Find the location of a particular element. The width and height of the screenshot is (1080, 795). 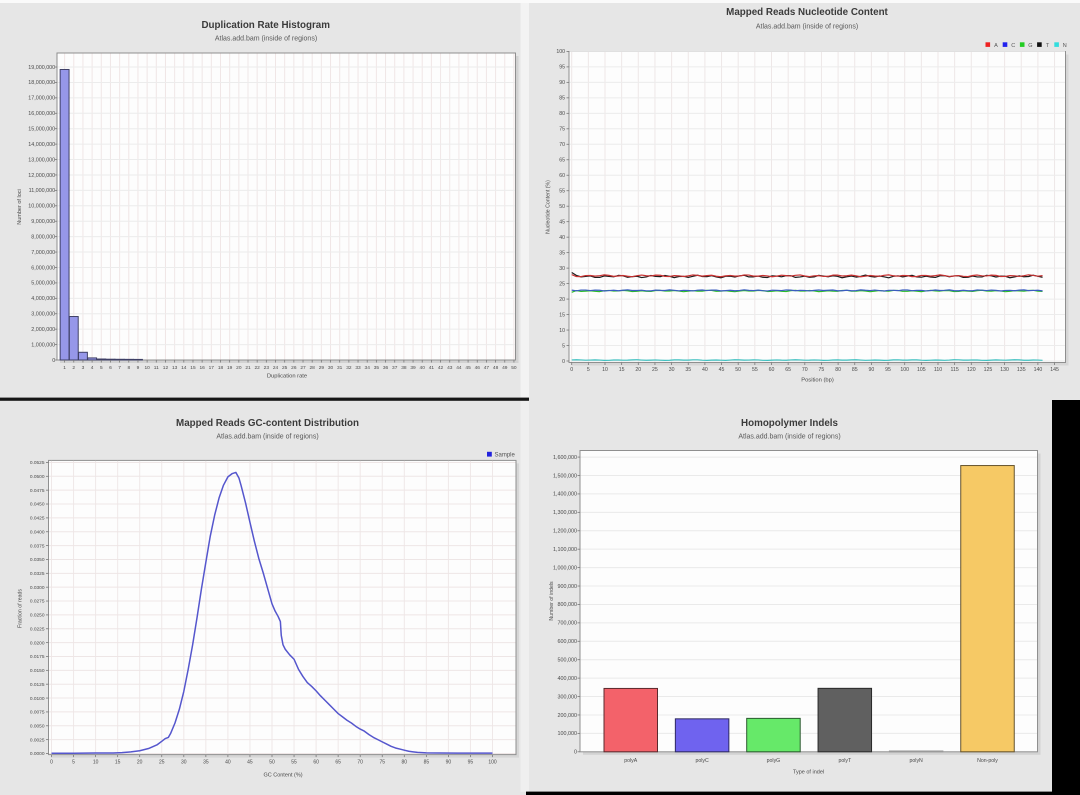

svg-text: 2 is located at coordinates (73, 368).